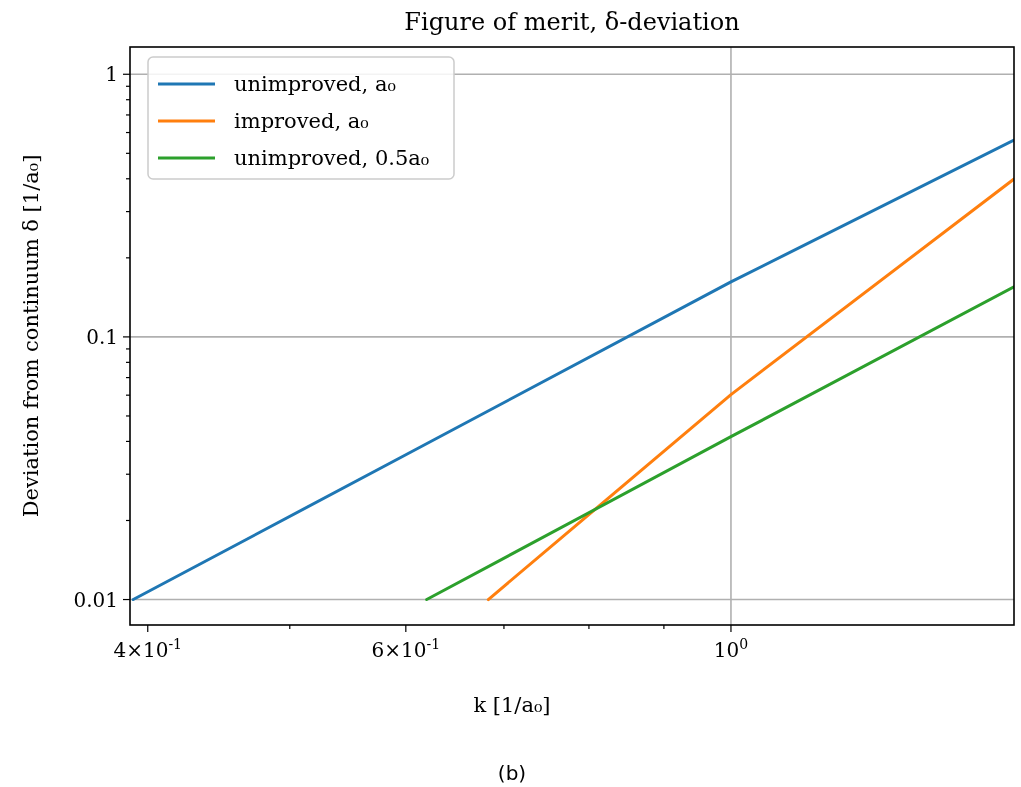  Describe the element at coordinates (31, 336) in the screenshot. I see `y-axis-title: Deviation from continuum δ [1/a₀]` at that location.